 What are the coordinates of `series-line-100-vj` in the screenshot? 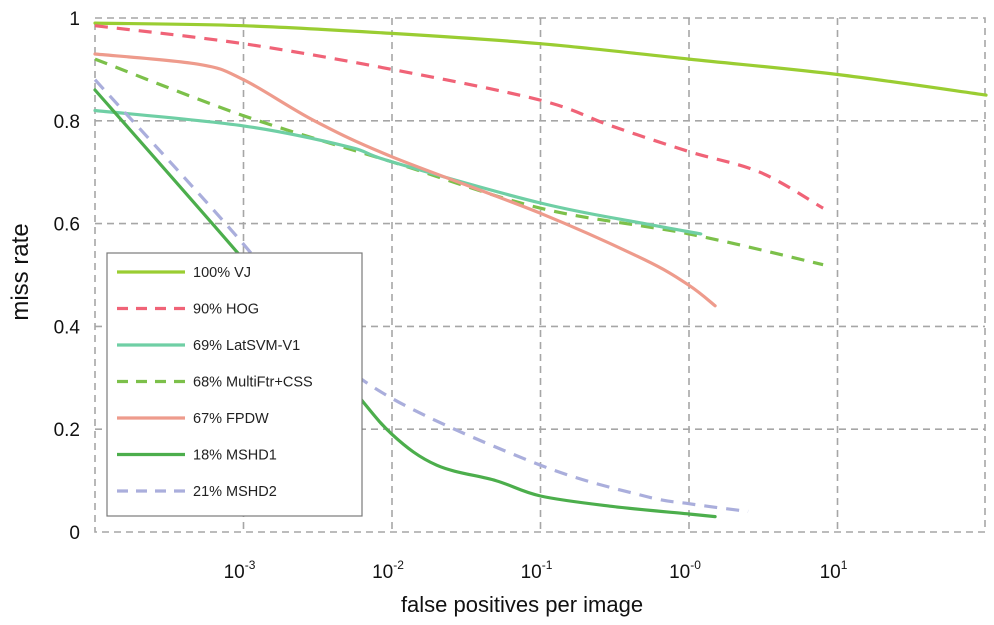 It's located at (540, 59).